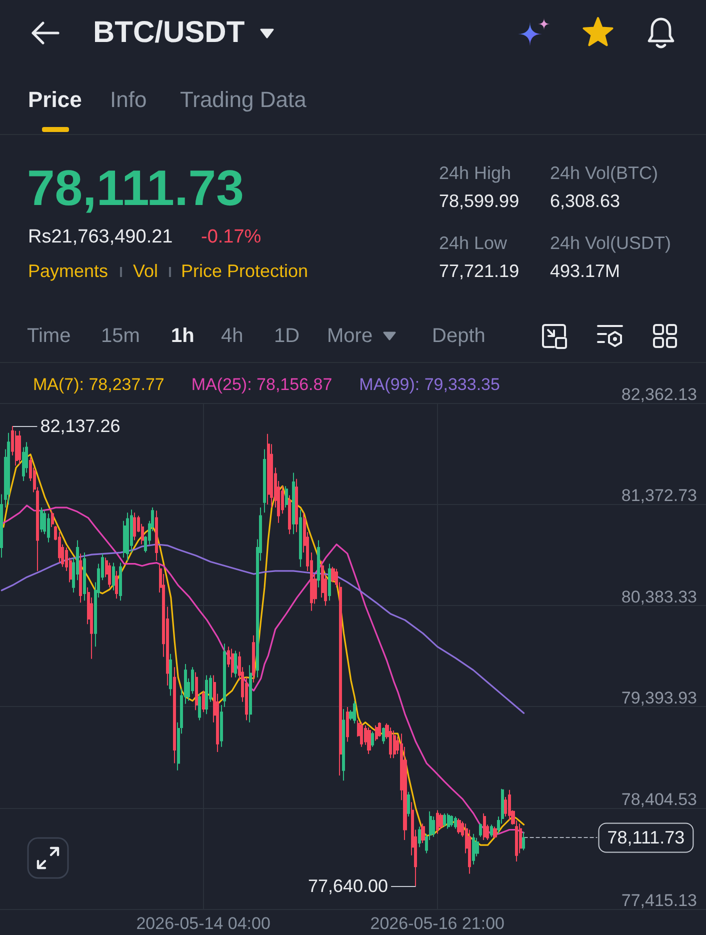 The height and width of the screenshot is (935, 706). Describe the element at coordinates (350, 336) in the screenshot. I see `text: More` at that location.